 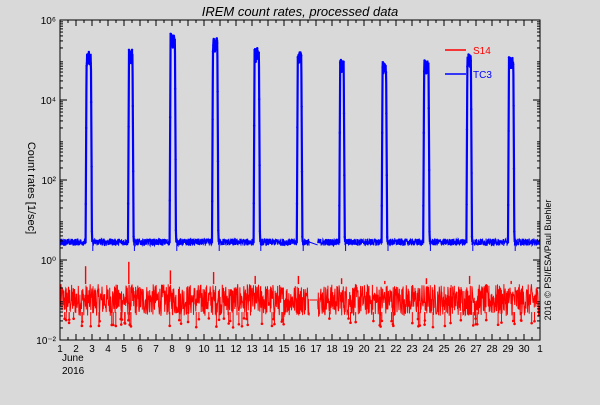 What do you see at coordinates (49, 181) in the screenshot?
I see `y-tick-label: 10²` at bounding box center [49, 181].